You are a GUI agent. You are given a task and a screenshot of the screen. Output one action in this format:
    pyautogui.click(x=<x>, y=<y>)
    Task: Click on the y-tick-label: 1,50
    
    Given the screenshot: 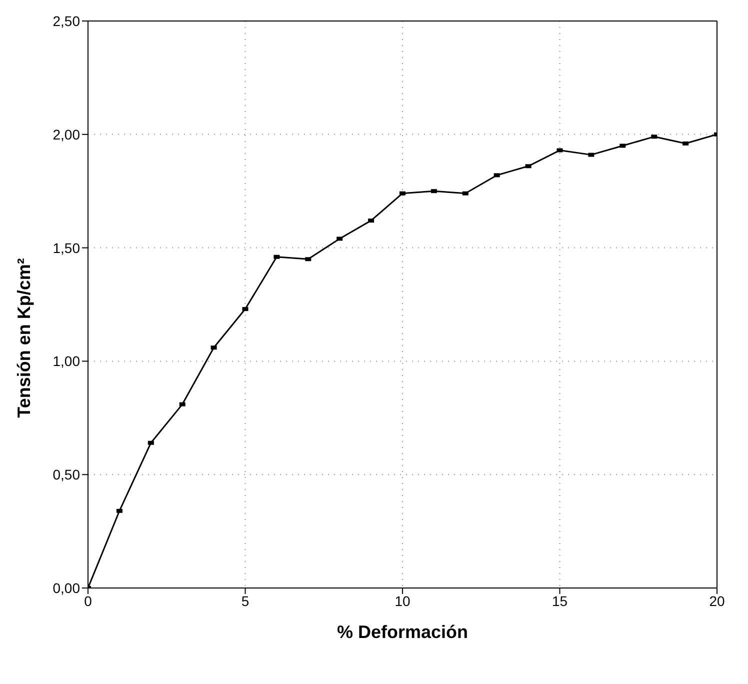 What is the action you would take?
    pyautogui.click(x=66, y=248)
    